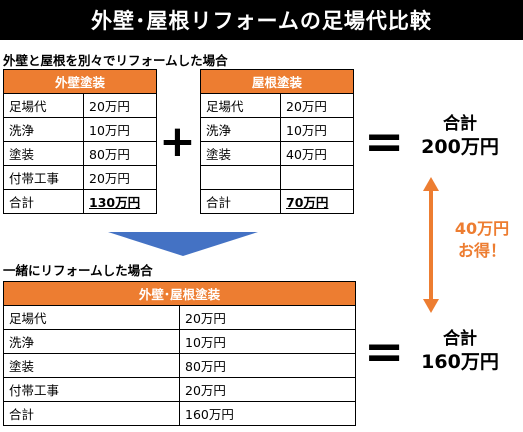 This screenshot has height=432, width=523. Describe the element at coordinates (267, 413) in the screenshot. I see `cost-cell: 160万円` at that location.